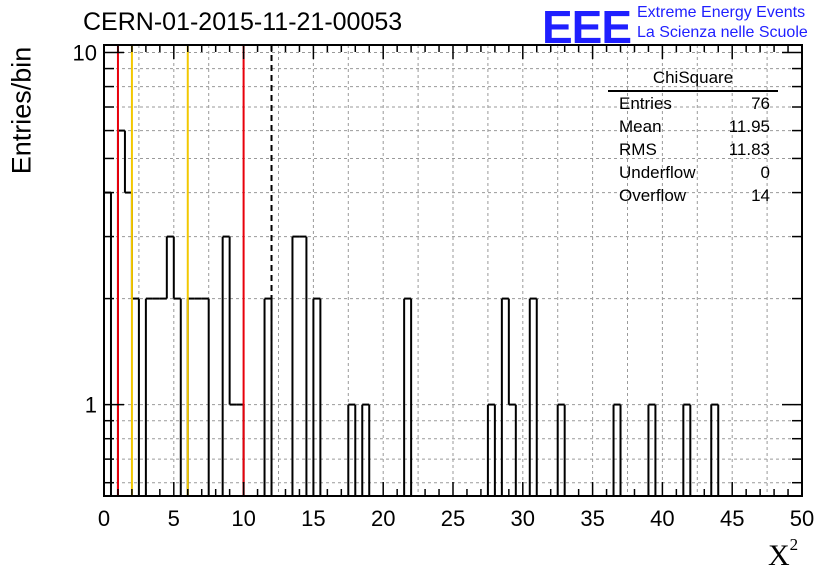  What do you see at coordinates (453, 518) in the screenshot?
I see `x-tick-label: 25` at bounding box center [453, 518].